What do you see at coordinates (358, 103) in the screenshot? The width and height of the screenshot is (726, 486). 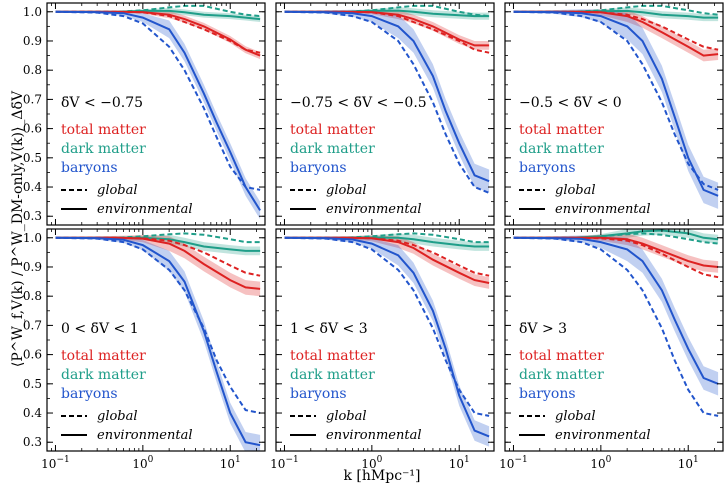 I see `panel-density-label: −0.75 < δ̄V < −0.5` at bounding box center [358, 103].